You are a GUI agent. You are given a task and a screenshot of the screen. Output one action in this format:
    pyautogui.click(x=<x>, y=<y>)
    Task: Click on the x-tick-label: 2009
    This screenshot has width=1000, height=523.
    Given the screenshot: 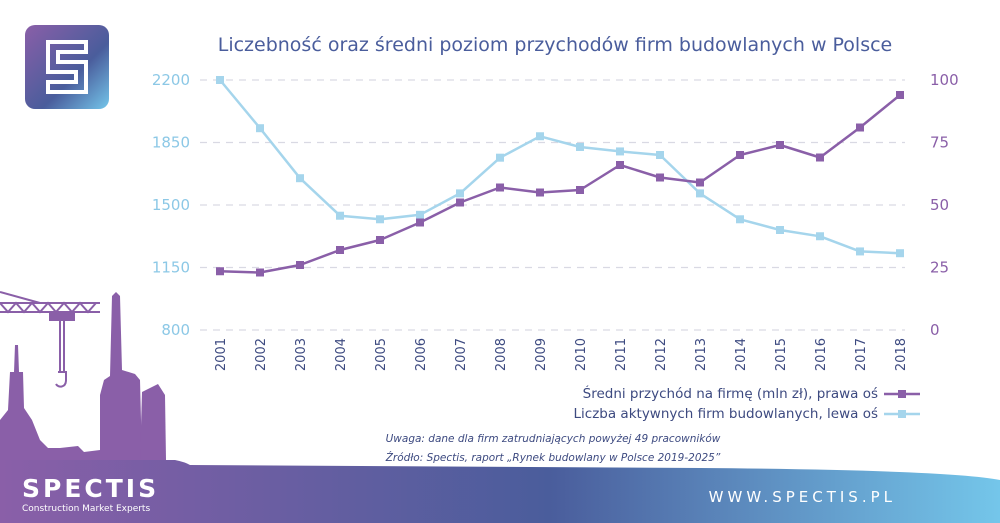 What is the action you would take?
    pyautogui.click(x=541, y=354)
    